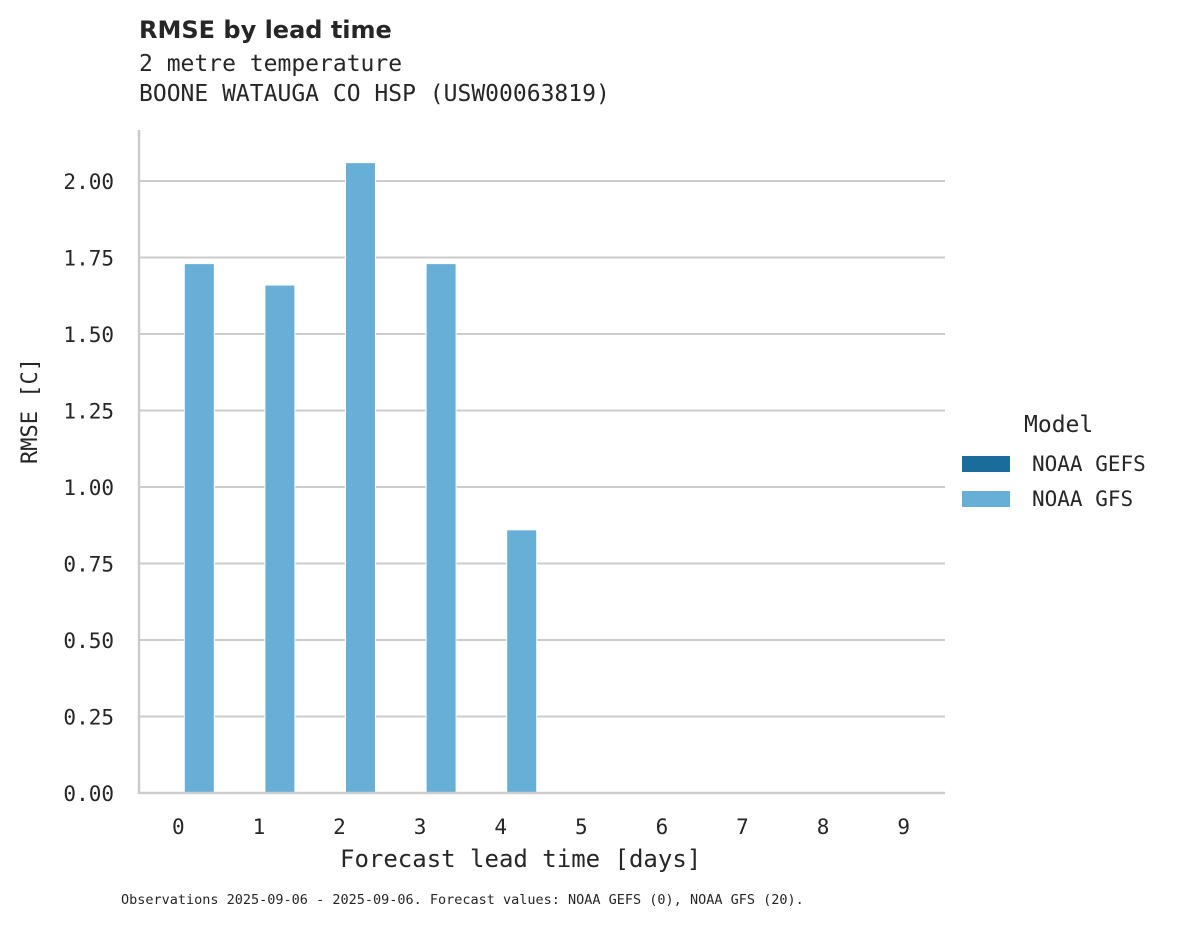  What do you see at coordinates (271, 64) in the screenshot?
I see `chart-subtitle-variable: 2 metre temperature` at bounding box center [271, 64].